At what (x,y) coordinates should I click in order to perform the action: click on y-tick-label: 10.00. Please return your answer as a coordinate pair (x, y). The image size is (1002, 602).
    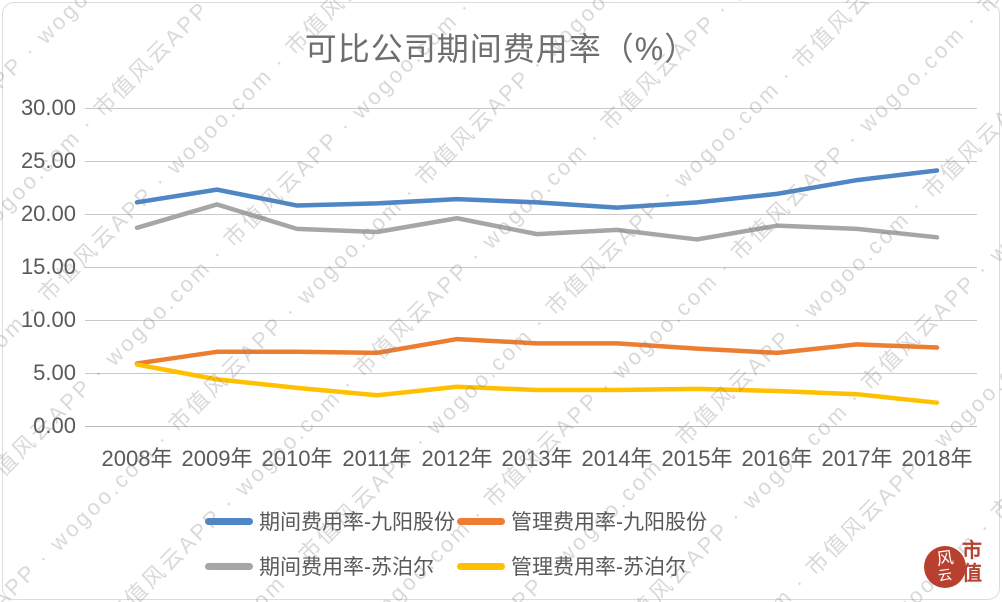
    Looking at the image, I should click on (48, 319).